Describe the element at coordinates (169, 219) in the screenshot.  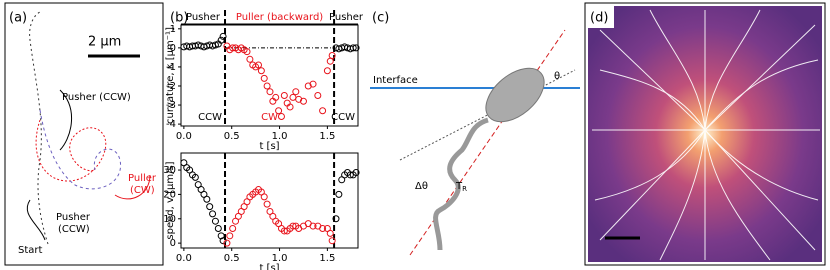
I see `y-tick-label: 10` at that location.